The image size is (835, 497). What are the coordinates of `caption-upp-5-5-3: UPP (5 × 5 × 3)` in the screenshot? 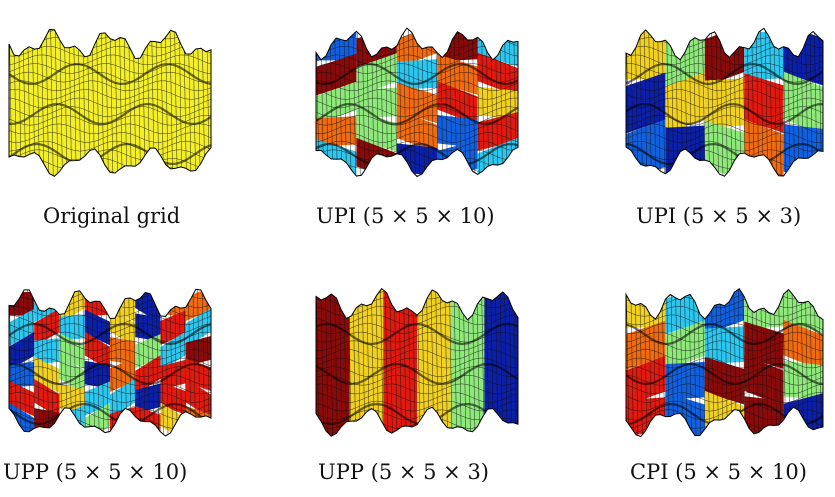 It's located at (403, 472).